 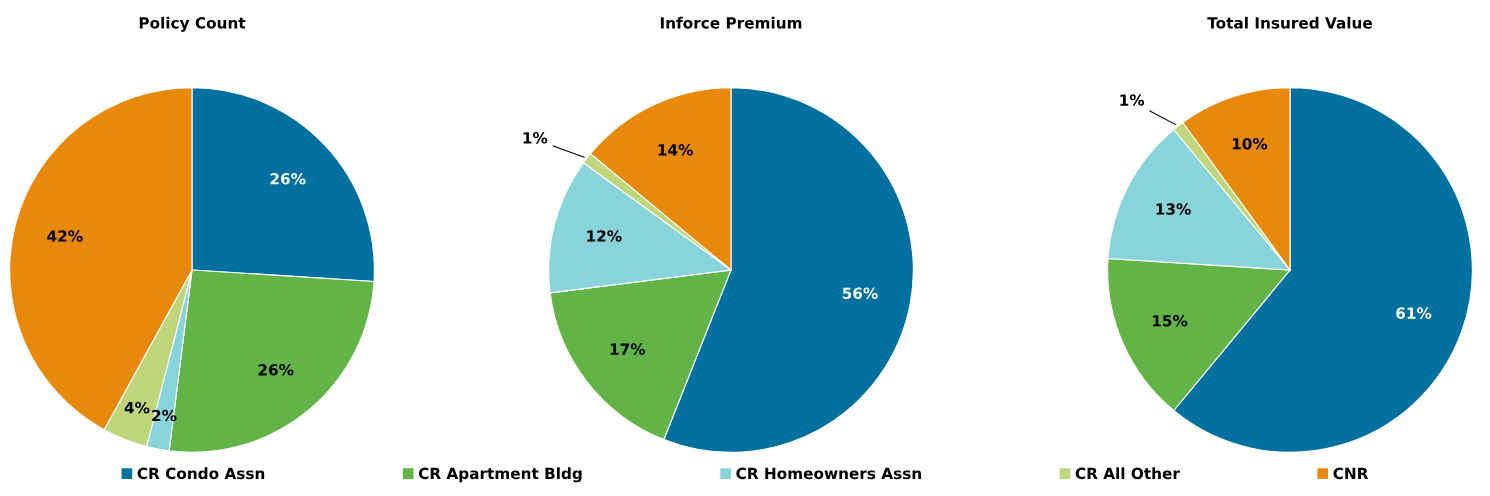 What do you see at coordinates (604, 236) in the screenshot?
I see `data-label: 12%` at bounding box center [604, 236].